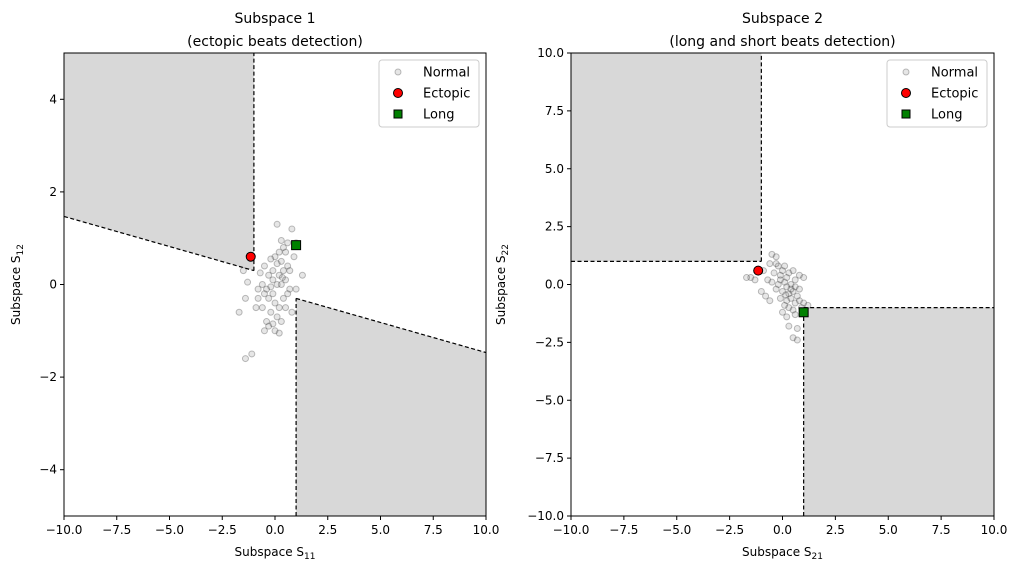 This screenshot has height=572, width=1019. What do you see at coordinates (159, 162) in the screenshot?
I see `shaded-region` at bounding box center [159, 162].